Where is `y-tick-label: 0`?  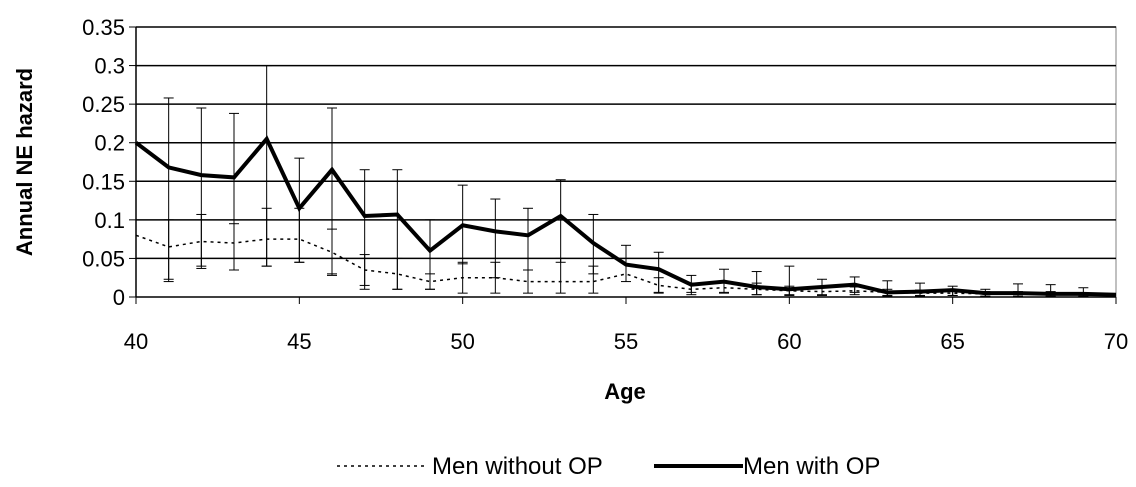
y-tick-label: 0 is located at coordinates (119, 297).